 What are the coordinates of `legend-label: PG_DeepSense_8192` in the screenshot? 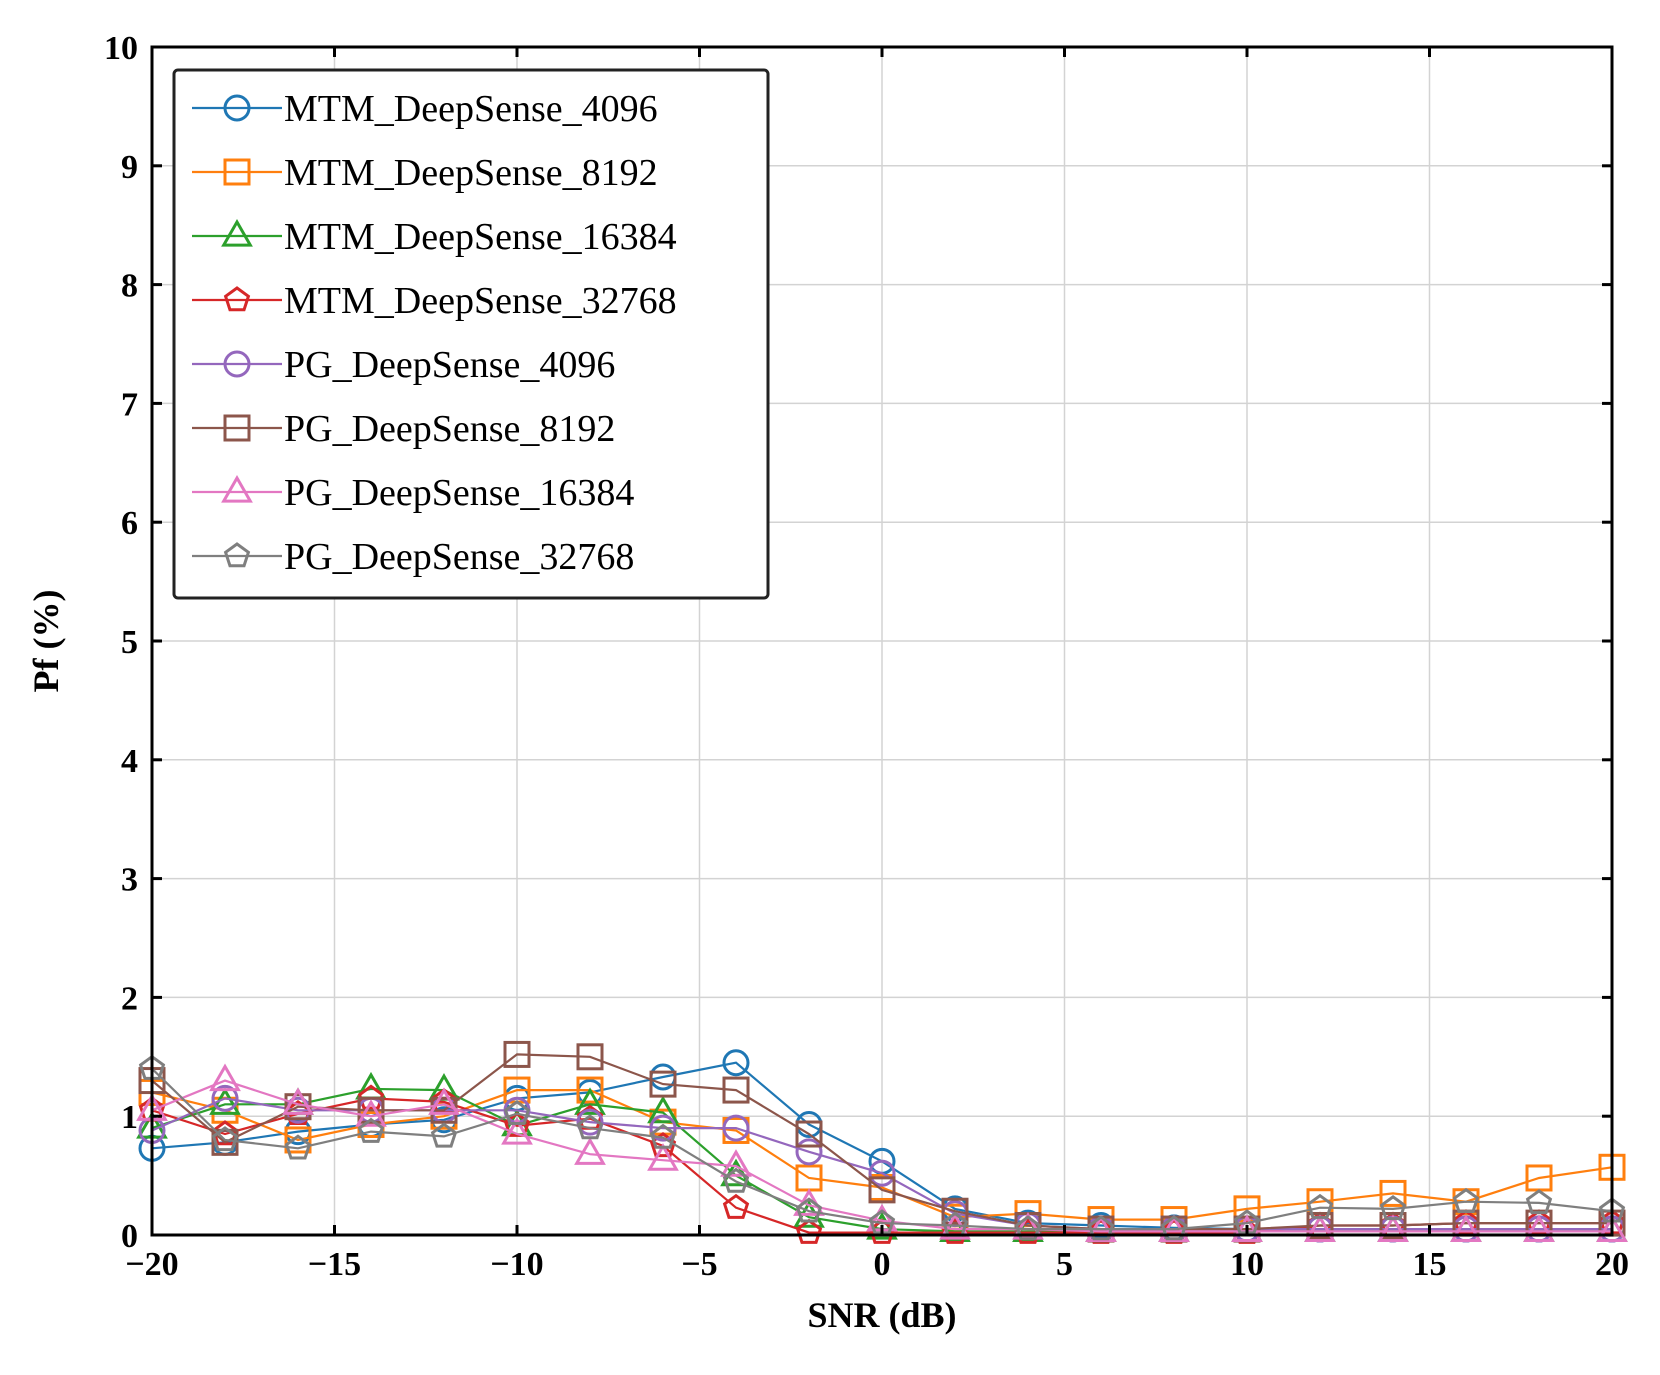 It's located at (449, 429).